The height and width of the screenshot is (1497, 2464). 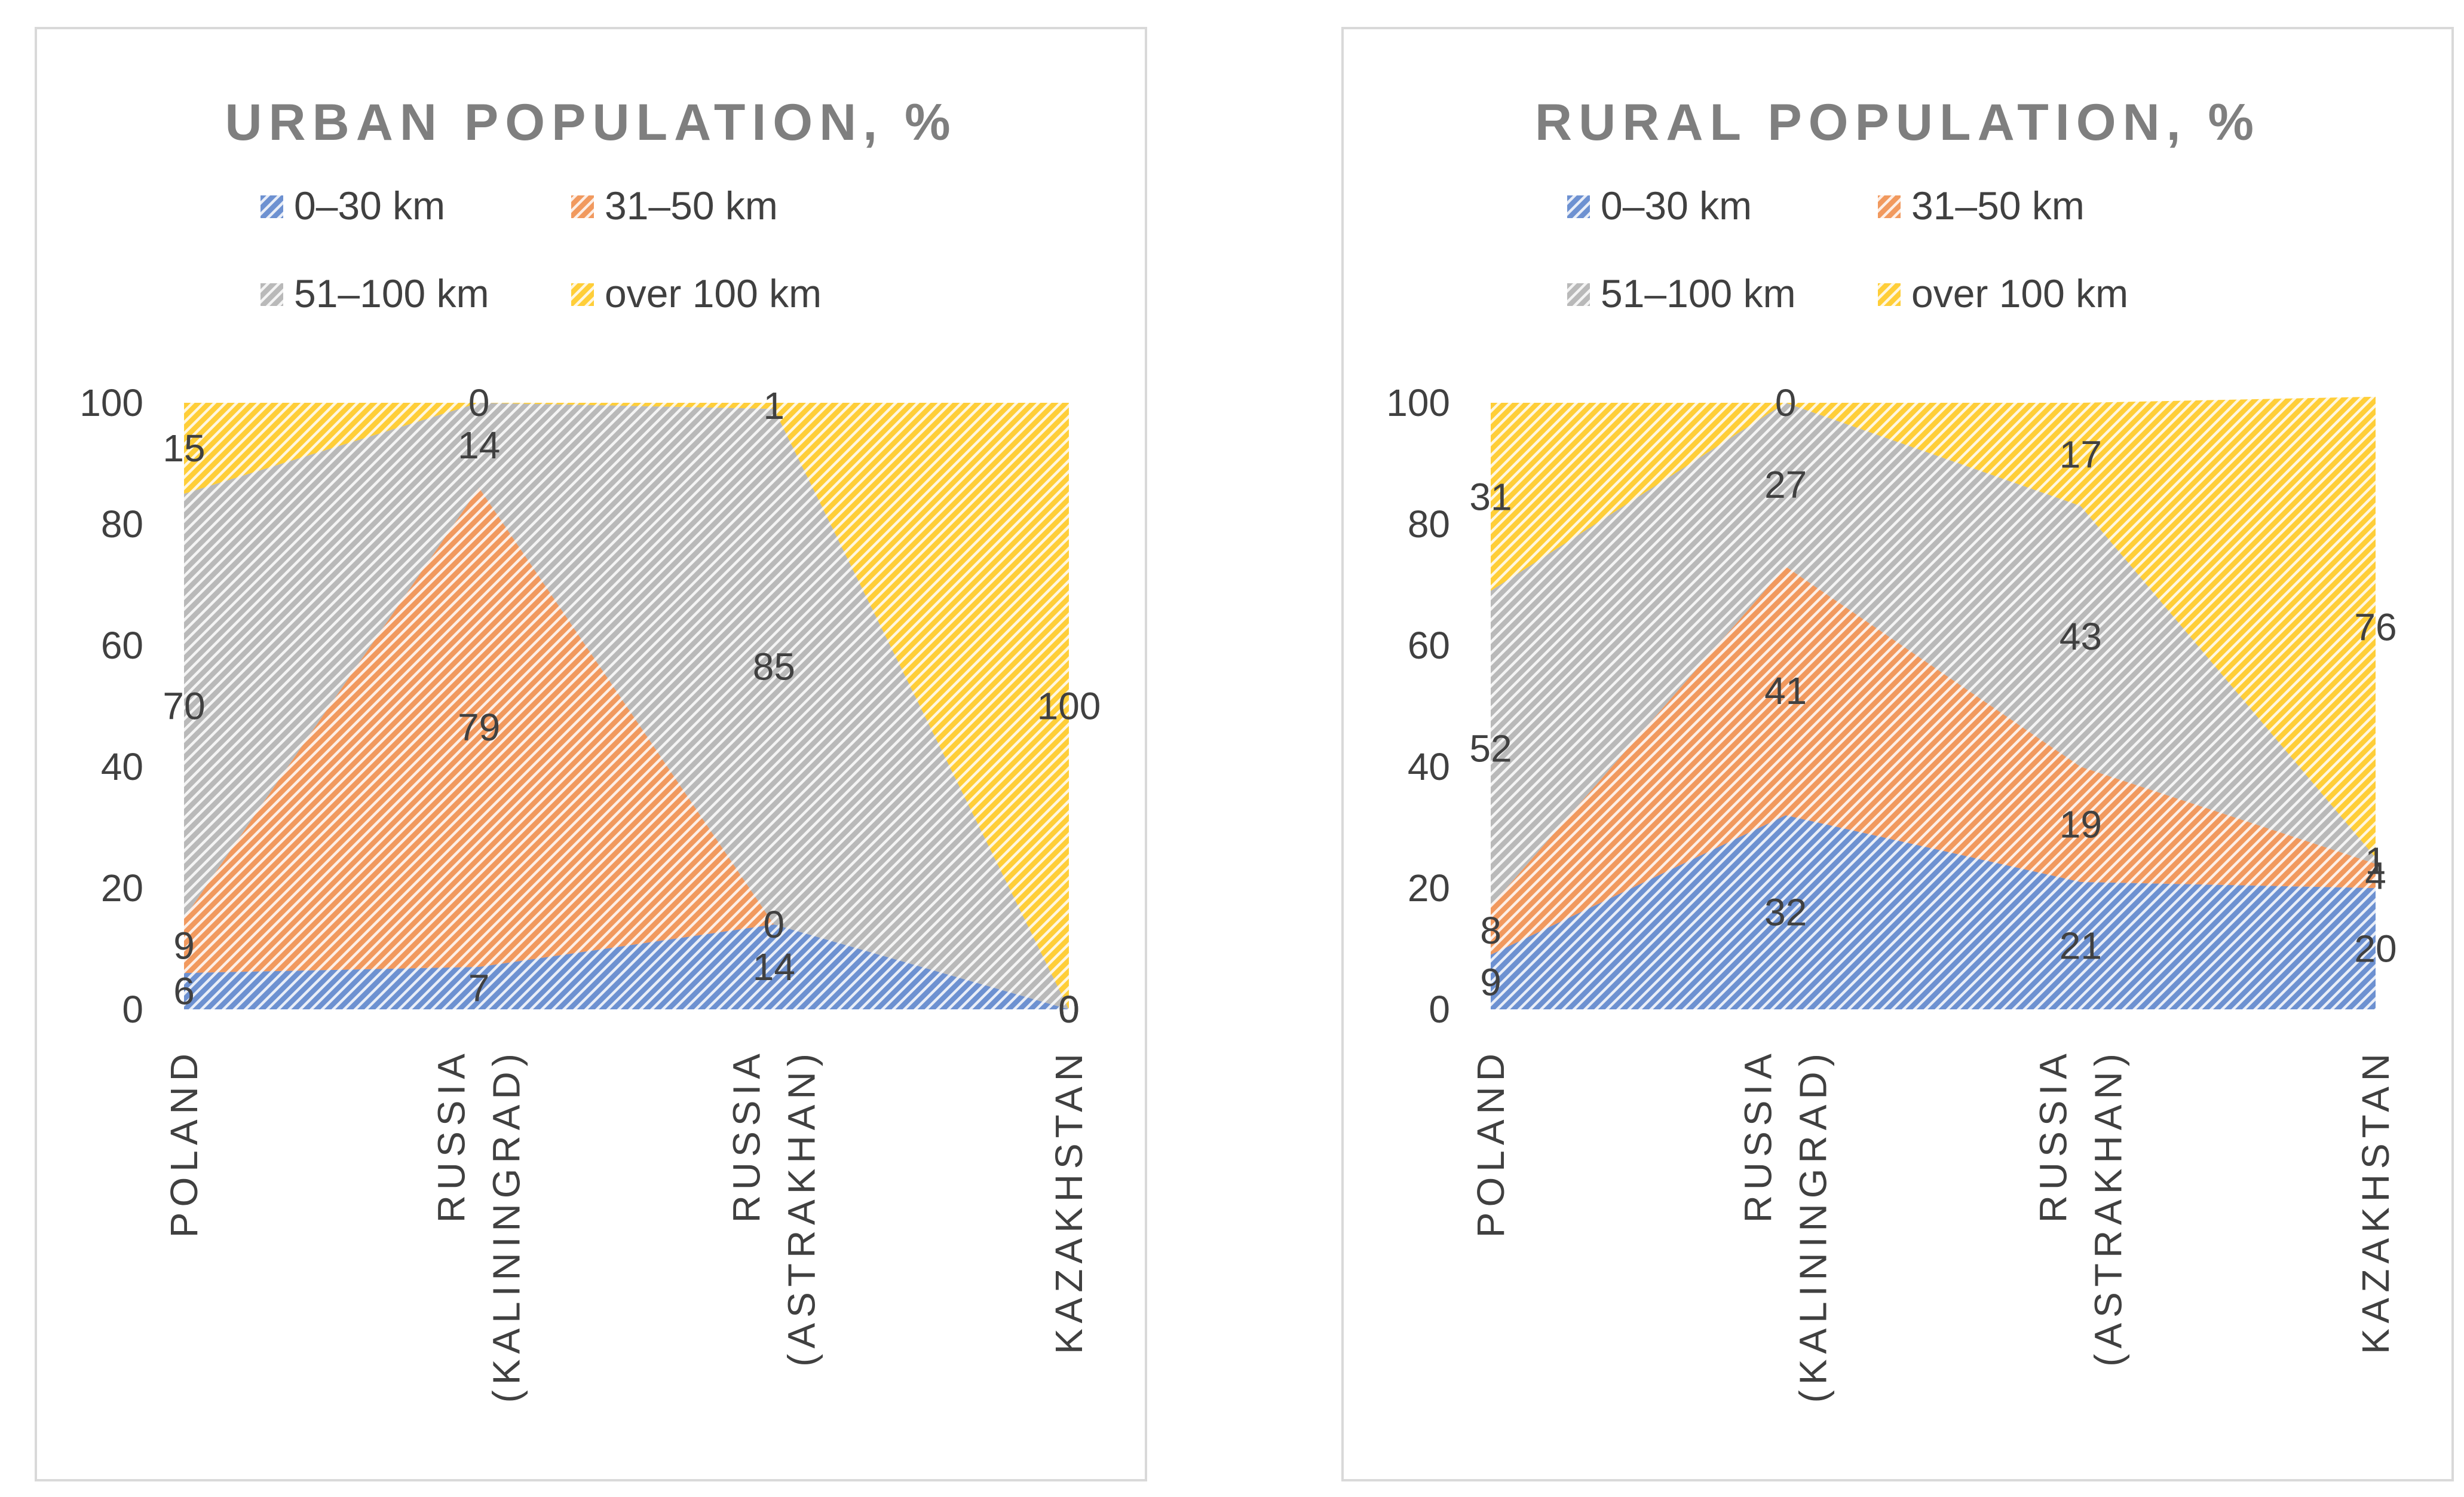 What do you see at coordinates (2375, 877) in the screenshot?
I see `data-label-31-50-km: 4` at bounding box center [2375, 877].